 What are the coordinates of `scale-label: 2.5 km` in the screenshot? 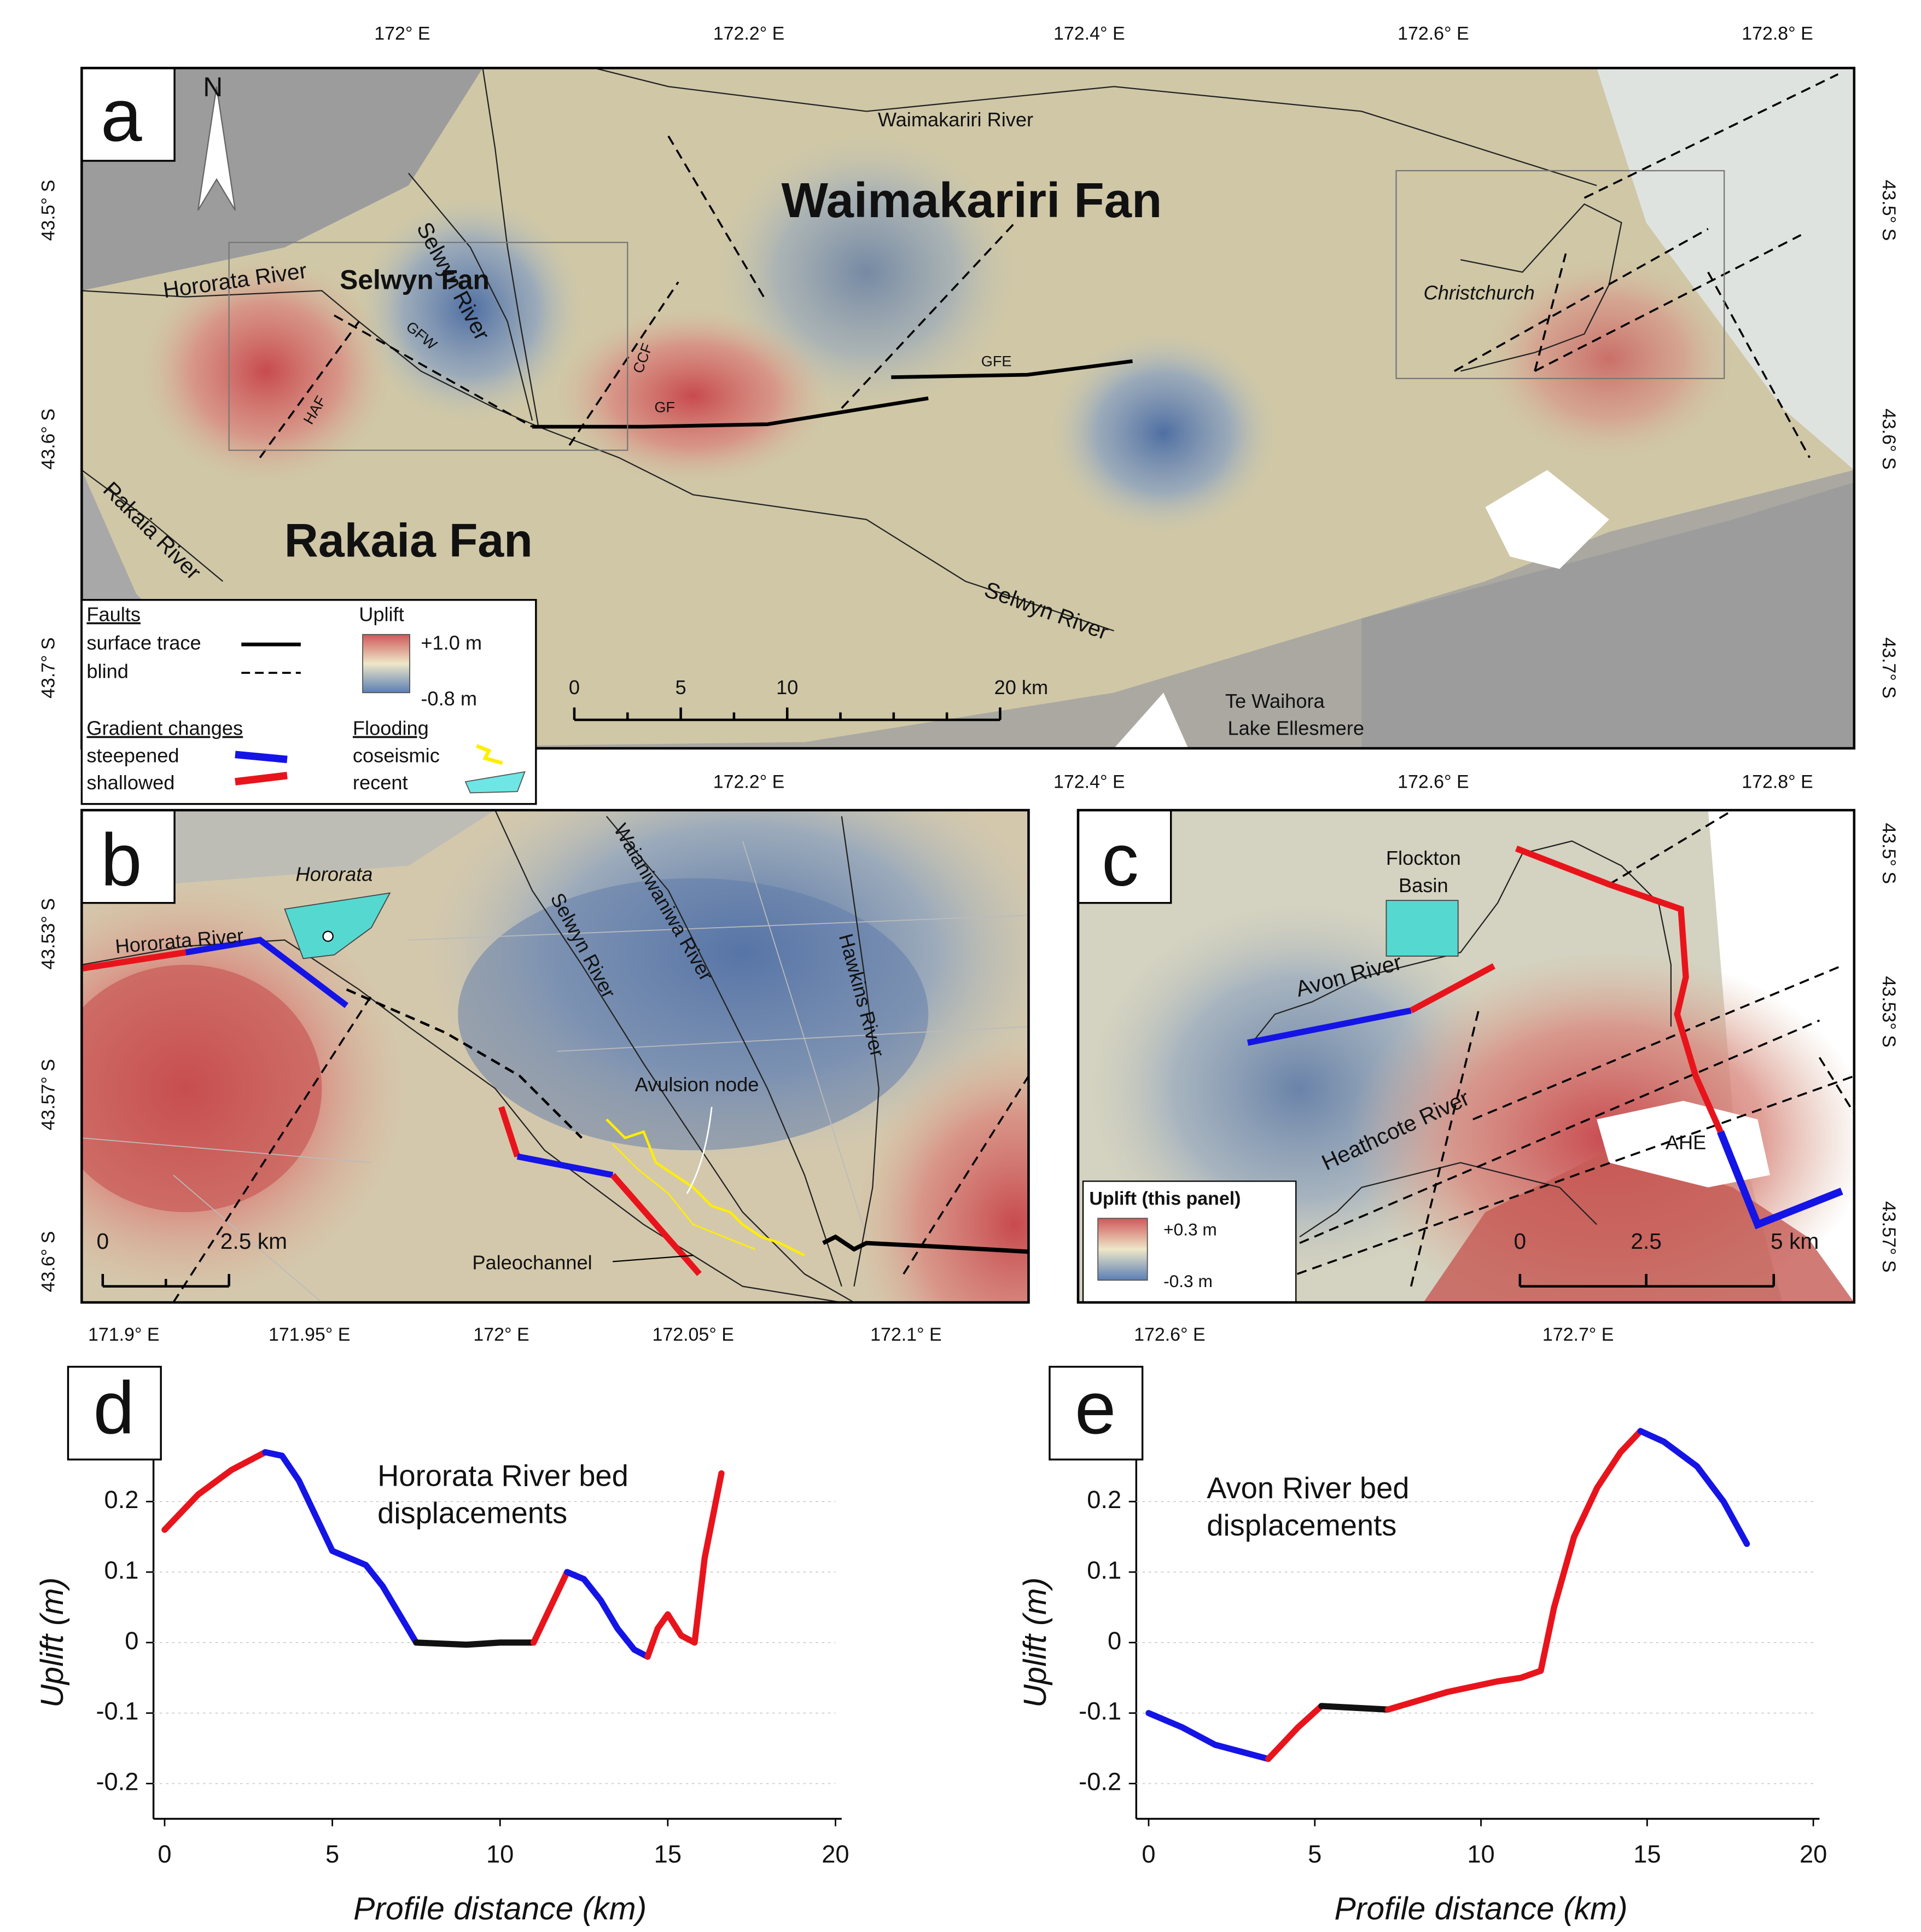 It's located at (254, 1241).